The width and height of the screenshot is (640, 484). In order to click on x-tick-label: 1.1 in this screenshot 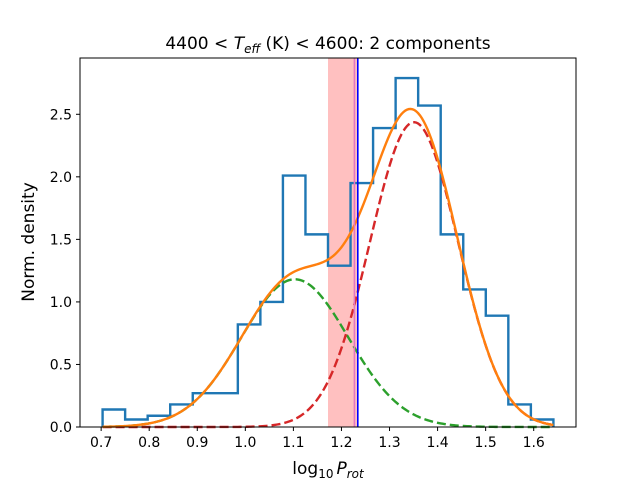, I will do `click(293, 443)`.